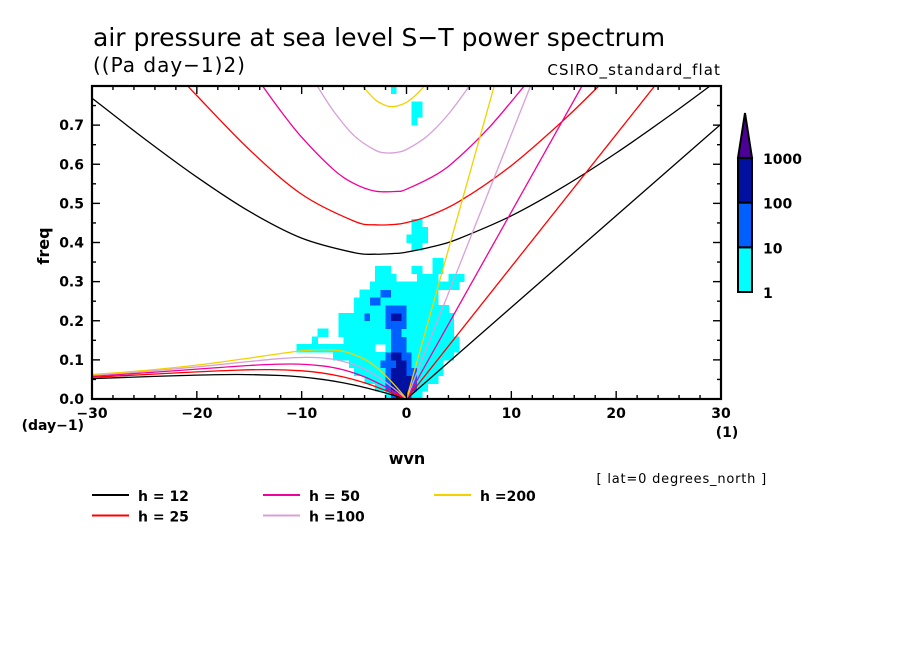 This screenshot has width=904, height=654. I want to click on y-tick-label: 0.3, so click(71, 283).